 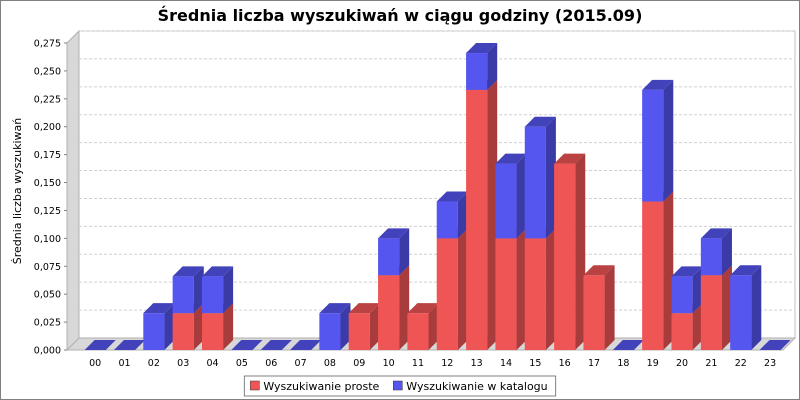 What do you see at coordinates (418, 363) in the screenshot?
I see `x-tick-label: 11` at bounding box center [418, 363].